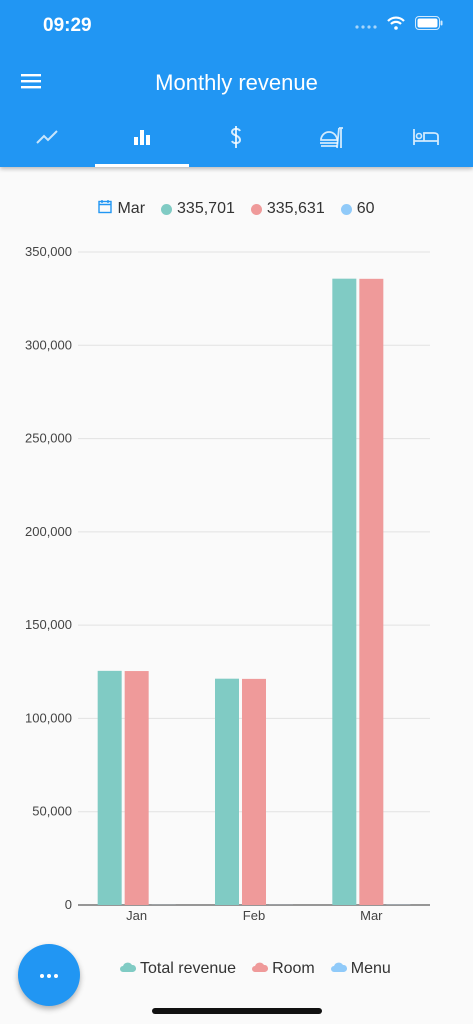 This screenshot has width=473, height=1024. Describe the element at coordinates (136, 915) in the screenshot. I see `x-tick-label: Jan` at that location.